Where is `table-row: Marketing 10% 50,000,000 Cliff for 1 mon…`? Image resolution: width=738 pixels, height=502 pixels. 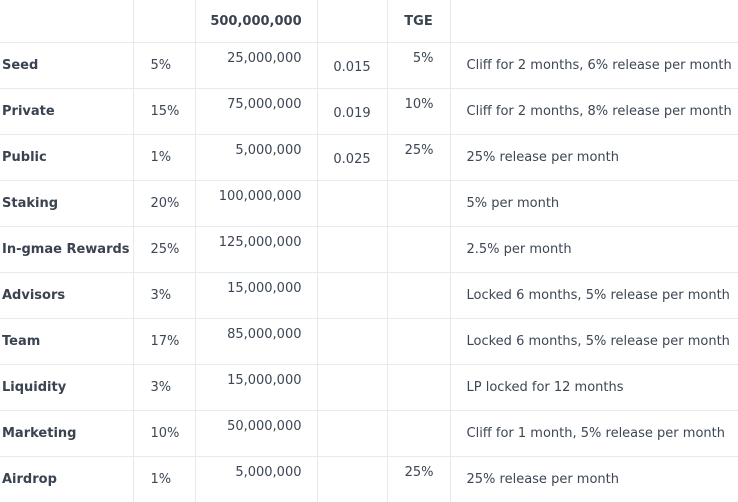
table-row: Marketing 10% 50,000,000 Cliff for 1 mon… is located at coordinates (369, 434).